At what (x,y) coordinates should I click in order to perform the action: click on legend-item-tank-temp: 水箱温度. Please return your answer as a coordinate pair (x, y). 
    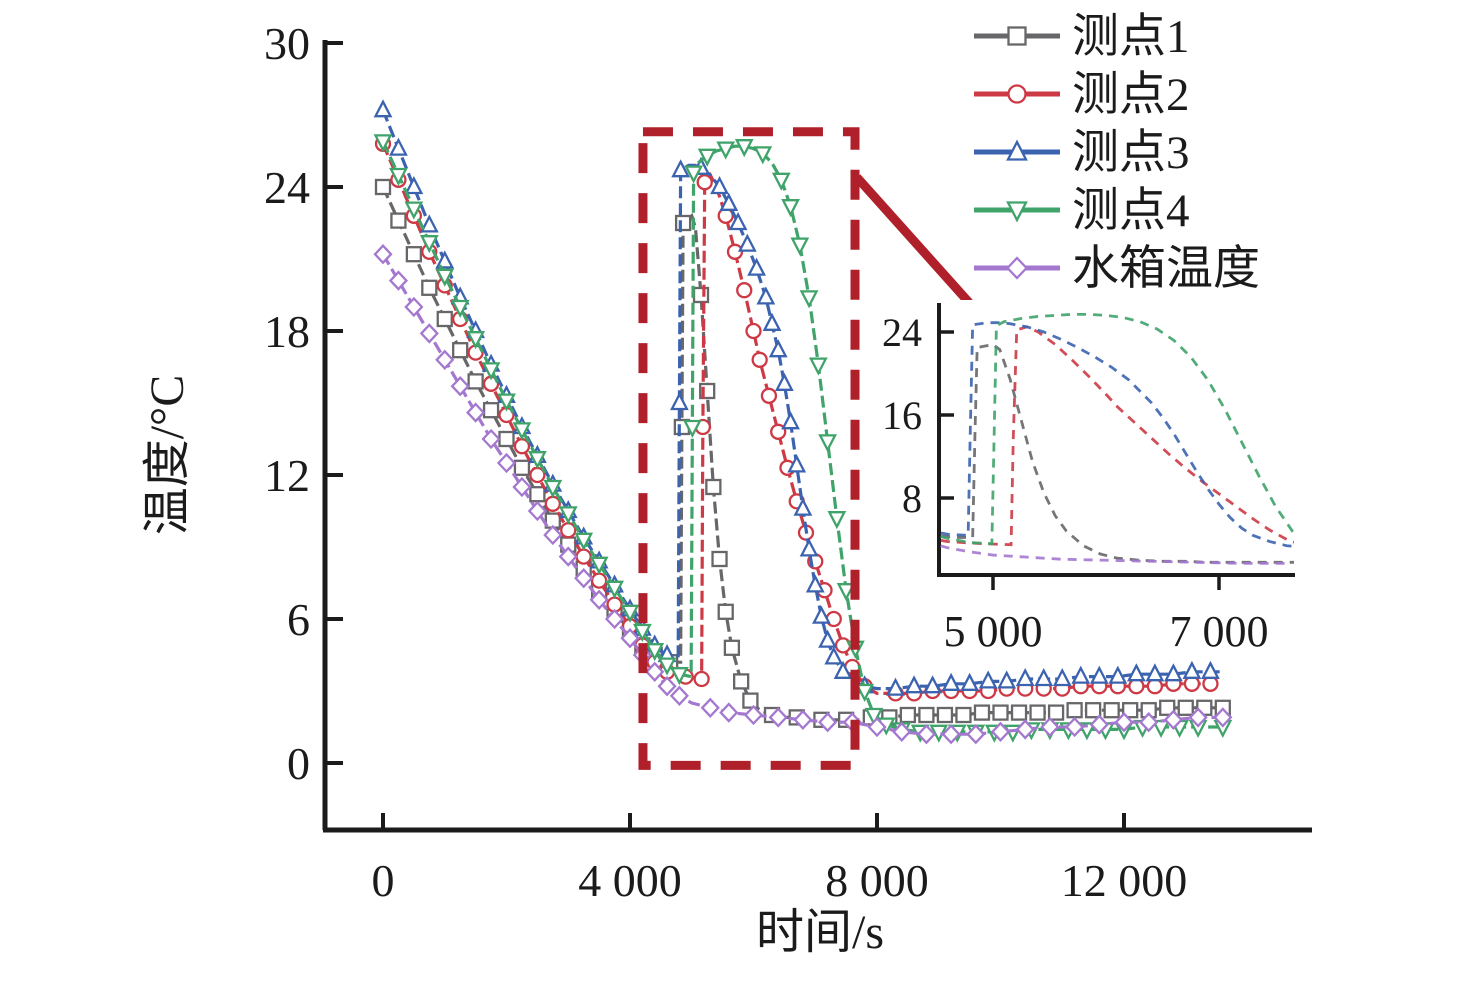
    Looking at the image, I should click on (1117, 269).